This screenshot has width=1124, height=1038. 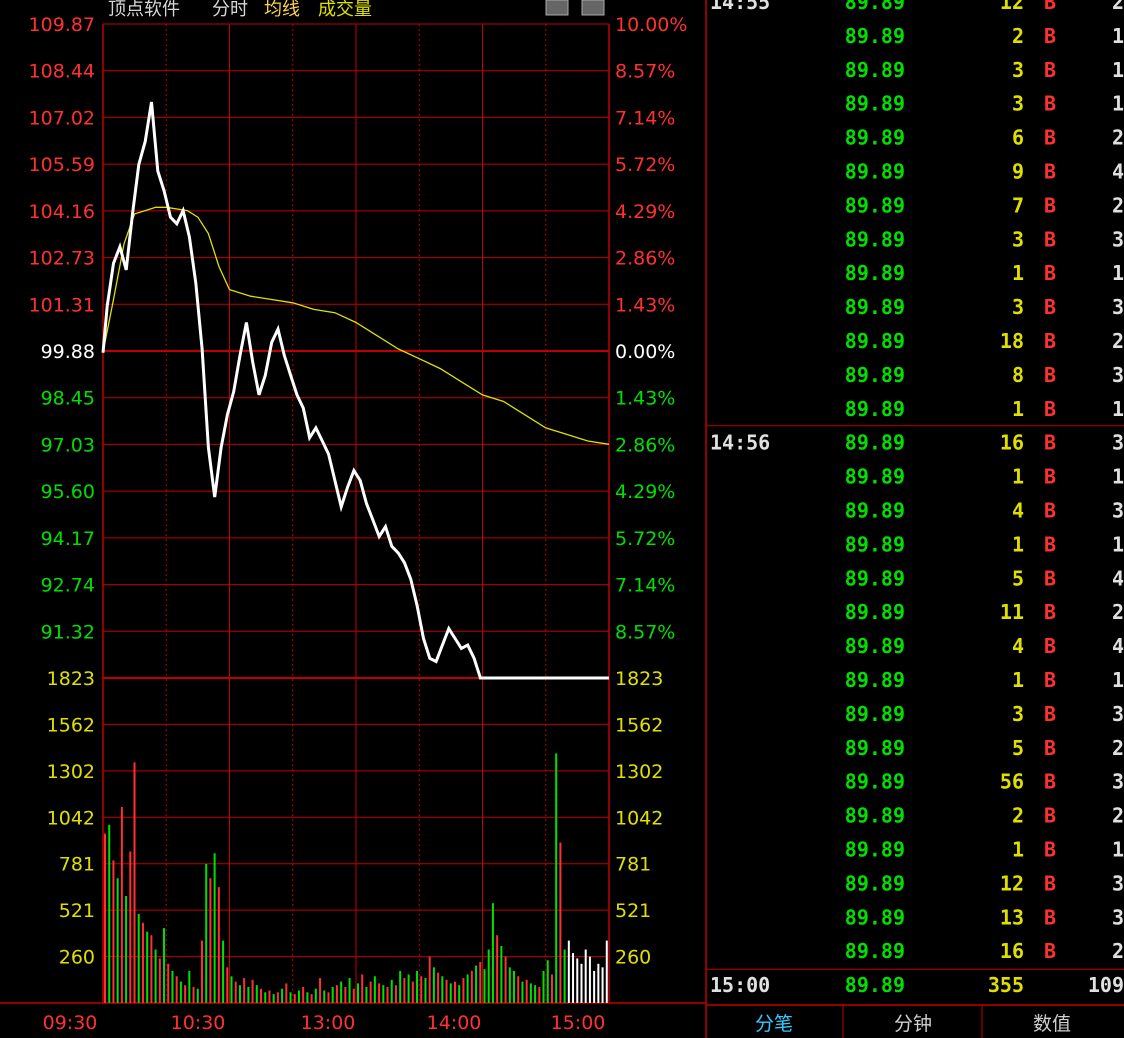 What do you see at coordinates (633, 865) in the screenshot?
I see `volume-tick-label: 781` at bounding box center [633, 865].